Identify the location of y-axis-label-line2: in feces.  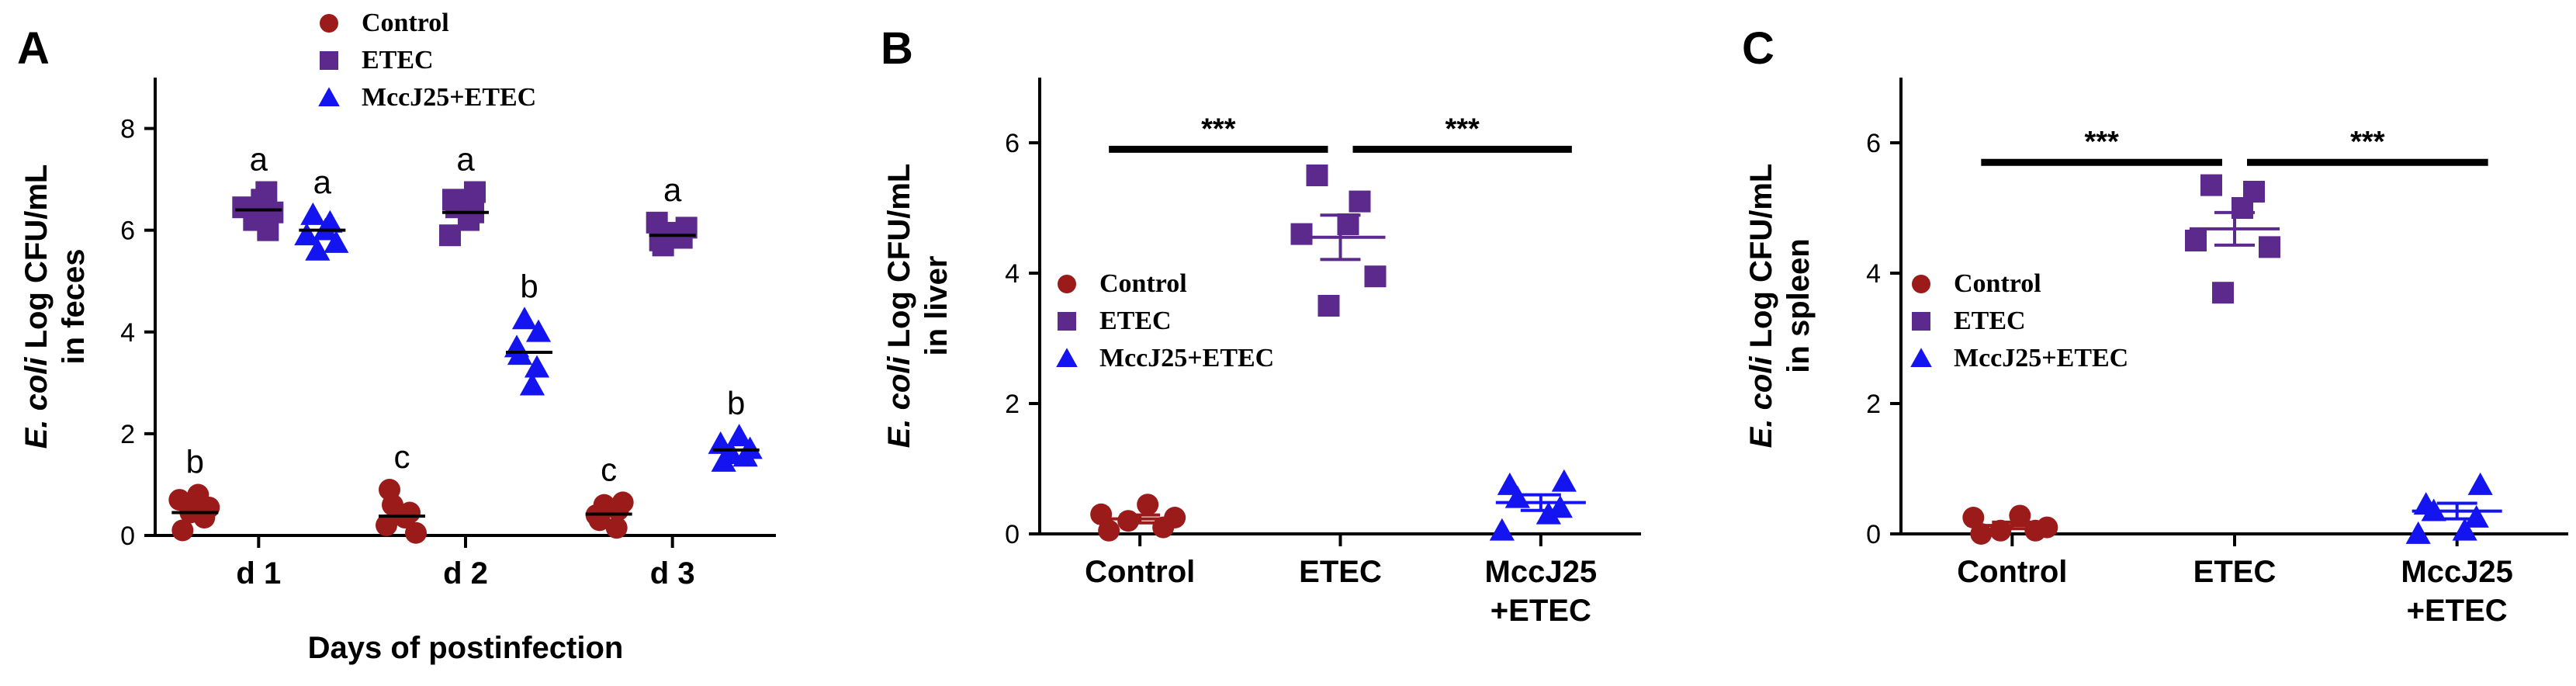
(74, 307).